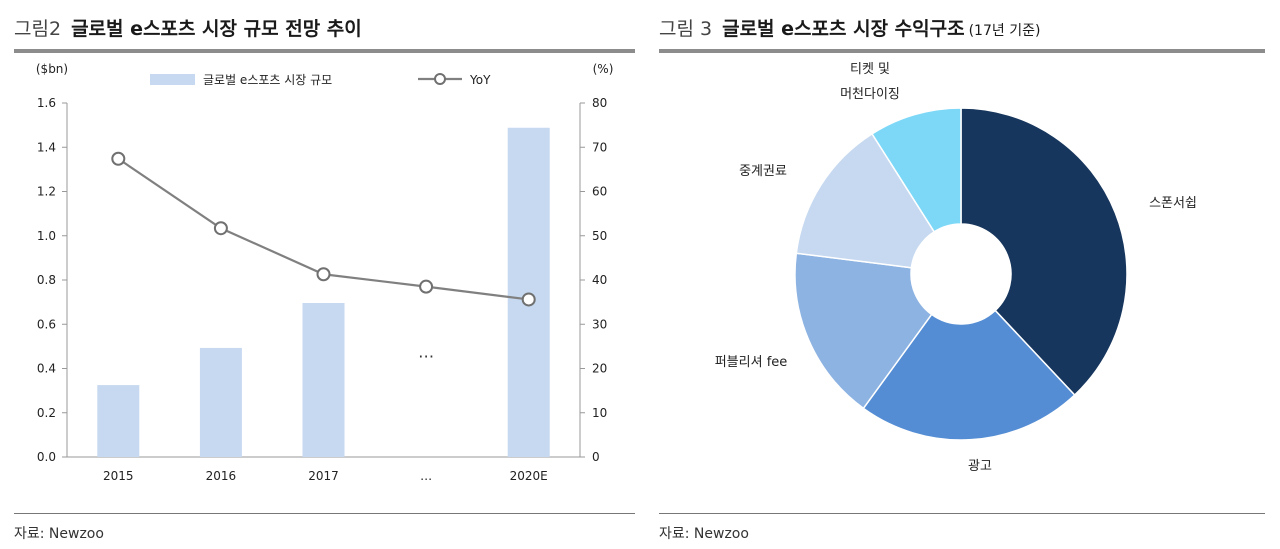  What do you see at coordinates (599, 103) in the screenshot?
I see `right-tick-label: 80` at bounding box center [599, 103].